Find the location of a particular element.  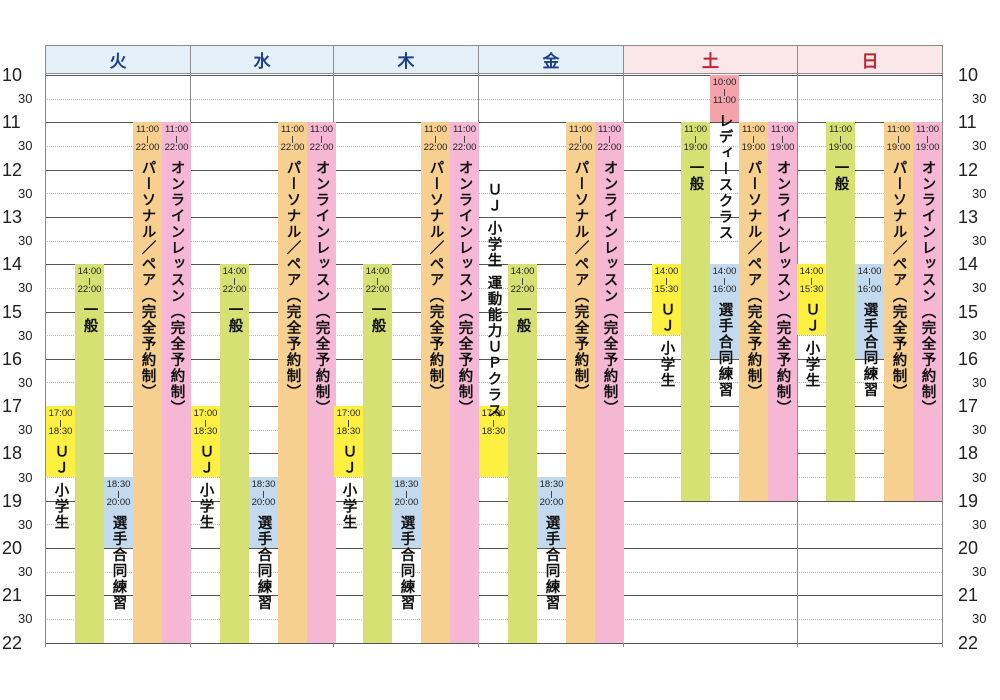

left-time-label: 22 is located at coordinates (12, 642).